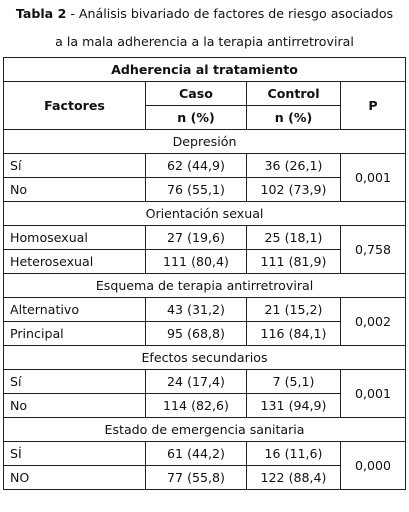  I want to click on control-value: 131 (94,9), so click(293, 405).